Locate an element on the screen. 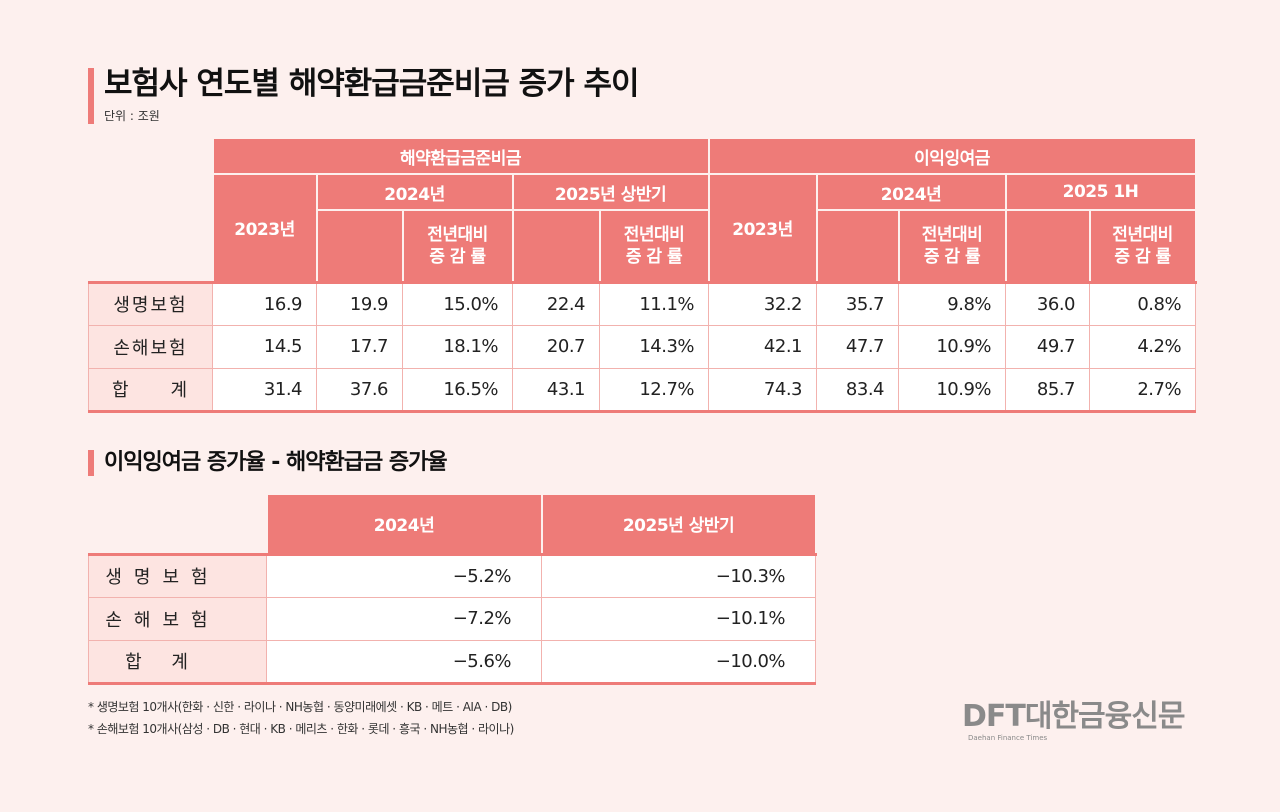 The width and height of the screenshot is (1280, 812). logo-text: DFT대한금융신문 is located at coordinates (1073, 716).